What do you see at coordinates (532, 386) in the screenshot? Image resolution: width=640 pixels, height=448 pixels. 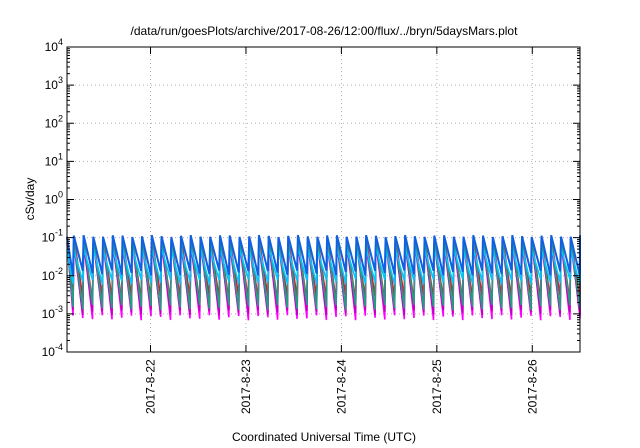 I see `x-tick-label: 2017-8-26` at bounding box center [532, 386].